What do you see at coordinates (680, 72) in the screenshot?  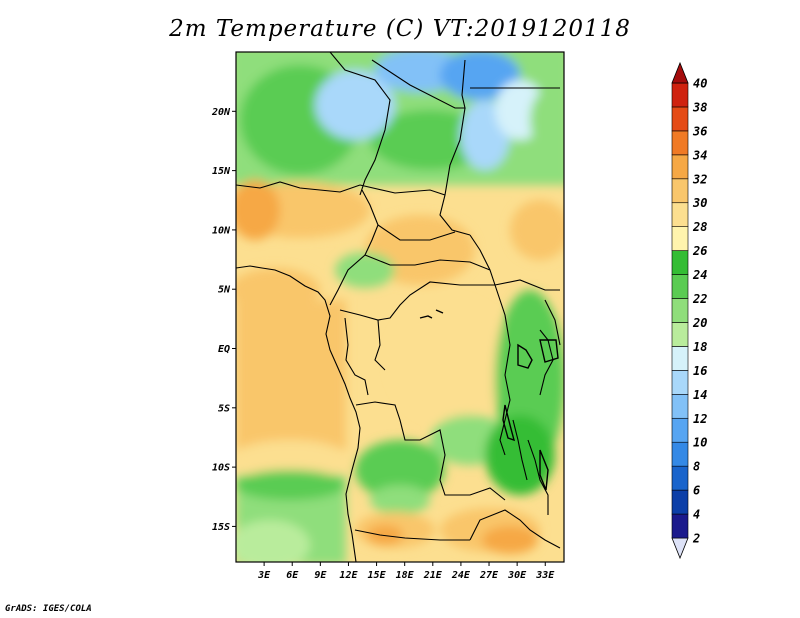 I see `colorbar-high-triangle` at bounding box center [680, 72].